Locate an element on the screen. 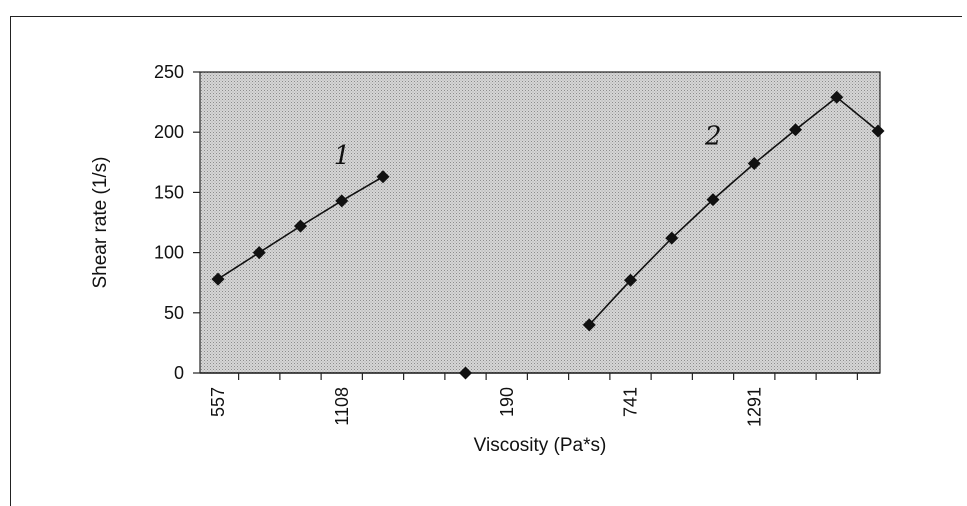 This screenshot has width=967, height=506. y-tick-label: 150 is located at coordinates (169, 192).